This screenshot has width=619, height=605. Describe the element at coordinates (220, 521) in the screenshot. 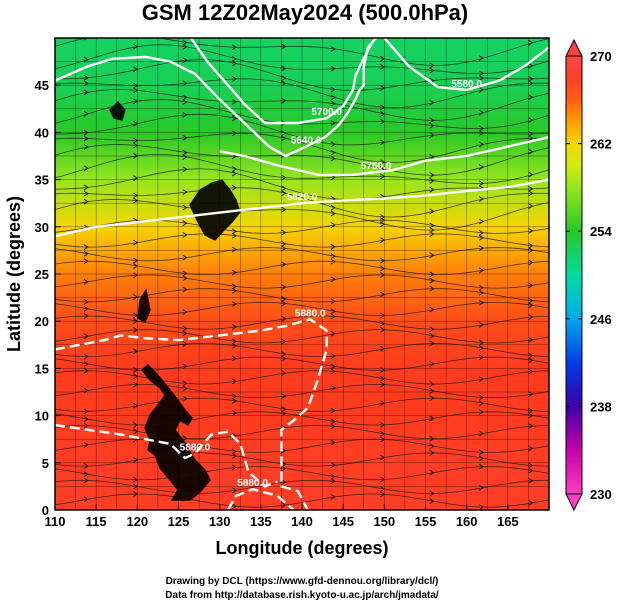

I see `x-tick-label: 130` at that location.